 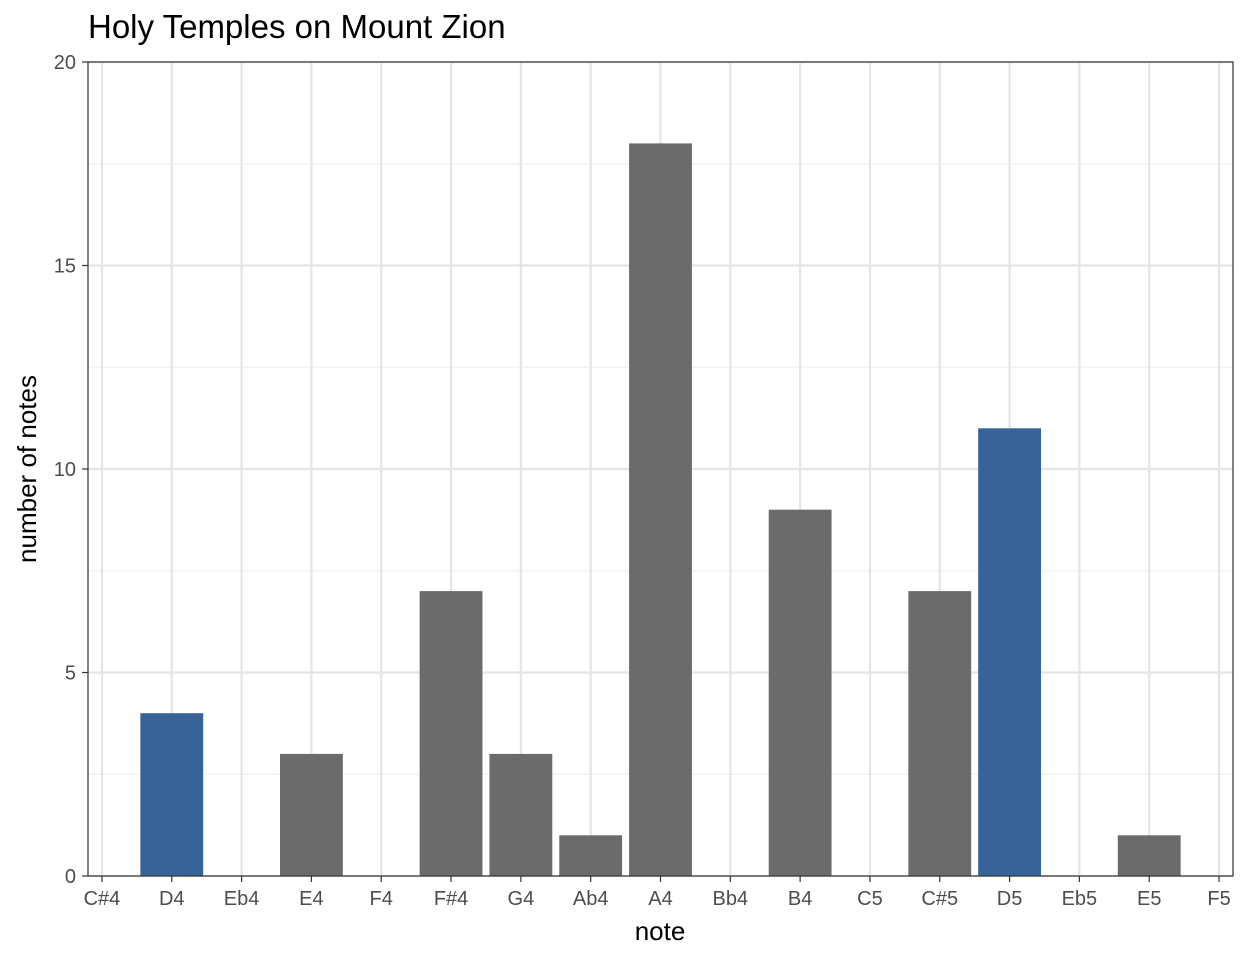 What do you see at coordinates (731, 899) in the screenshot?
I see `x-tick-label: Bb4` at bounding box center [731, 899].